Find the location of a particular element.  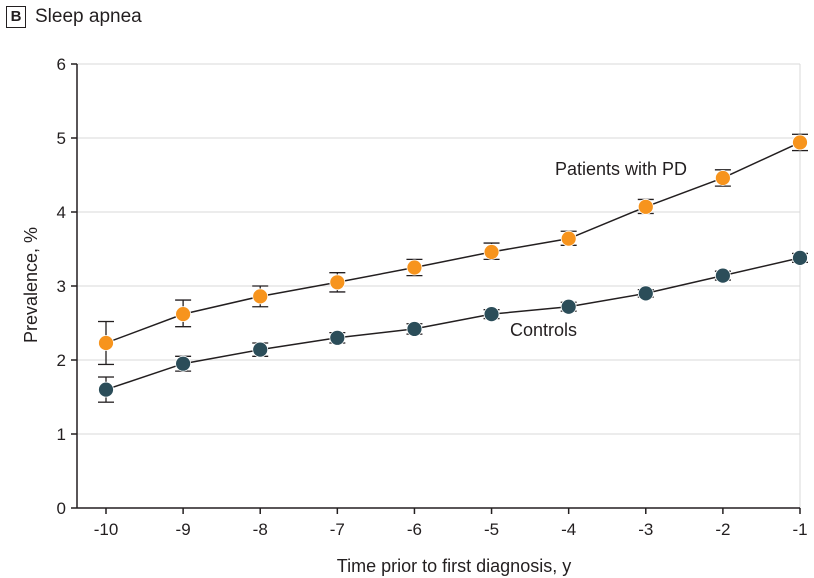

y-tick-label: 6 is located at coordinates (61, 64).